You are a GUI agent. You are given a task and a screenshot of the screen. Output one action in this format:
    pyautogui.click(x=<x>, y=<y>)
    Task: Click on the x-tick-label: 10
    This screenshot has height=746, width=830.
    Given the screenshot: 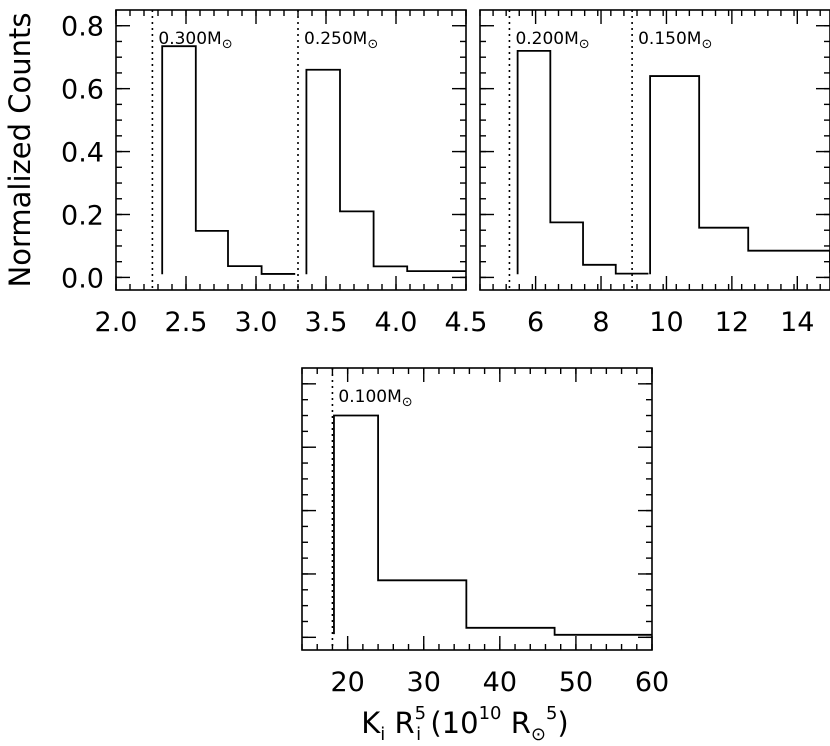 What is the action you would take?
    pyautogui.click(x=666, y=322)
    